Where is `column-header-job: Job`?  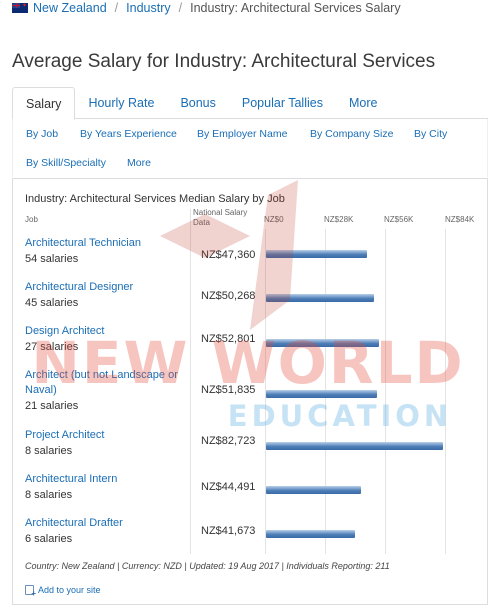
column-header-job: Job is located at coordinates (31, 219).